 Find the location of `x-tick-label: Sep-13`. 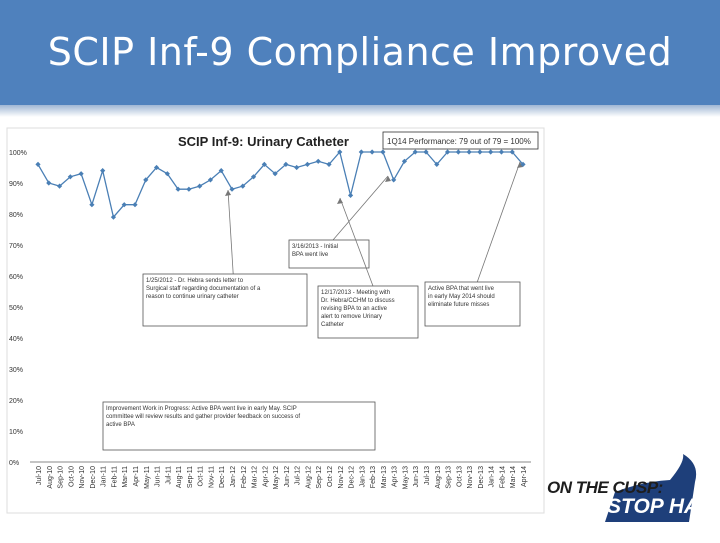

x-tick-label: Sep-13 is located at coordinates (449, 477).